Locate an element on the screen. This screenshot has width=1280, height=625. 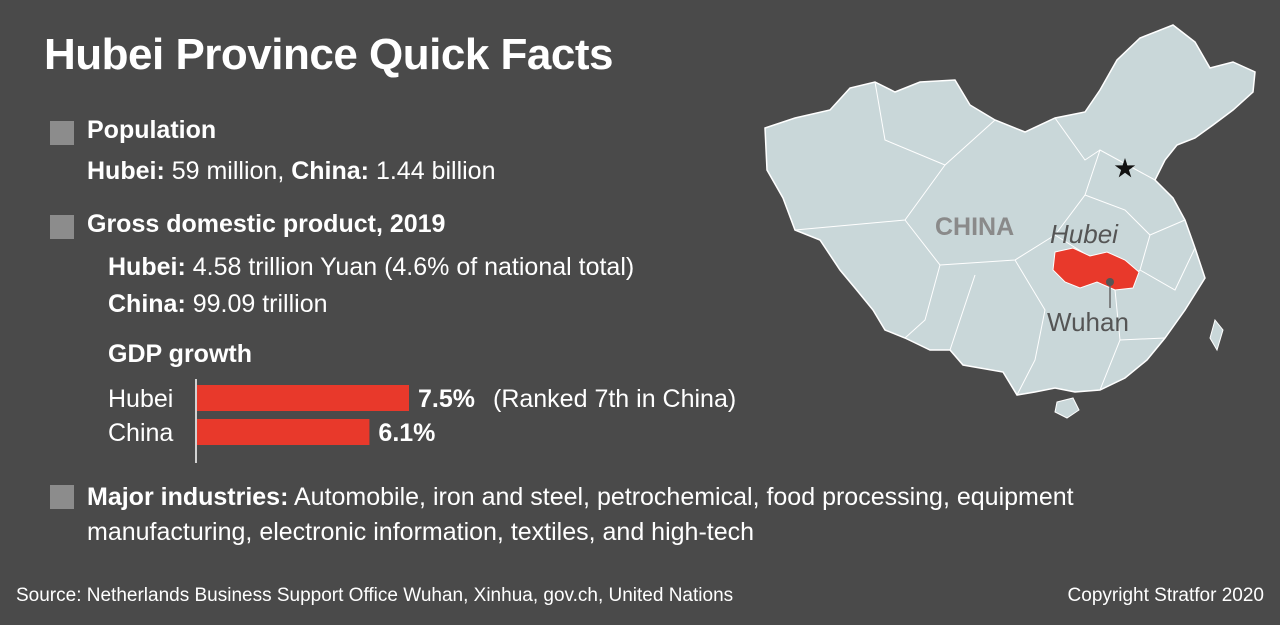
wuhan-marker-icon is located at coordinates (1110, 282).